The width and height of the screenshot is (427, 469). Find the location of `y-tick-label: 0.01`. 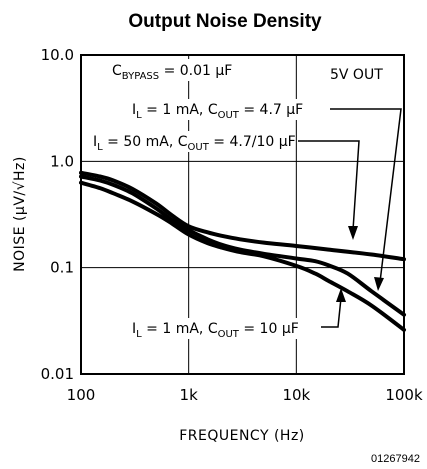

y-tick-label: 0.01 is located at coordinates (57, 374).